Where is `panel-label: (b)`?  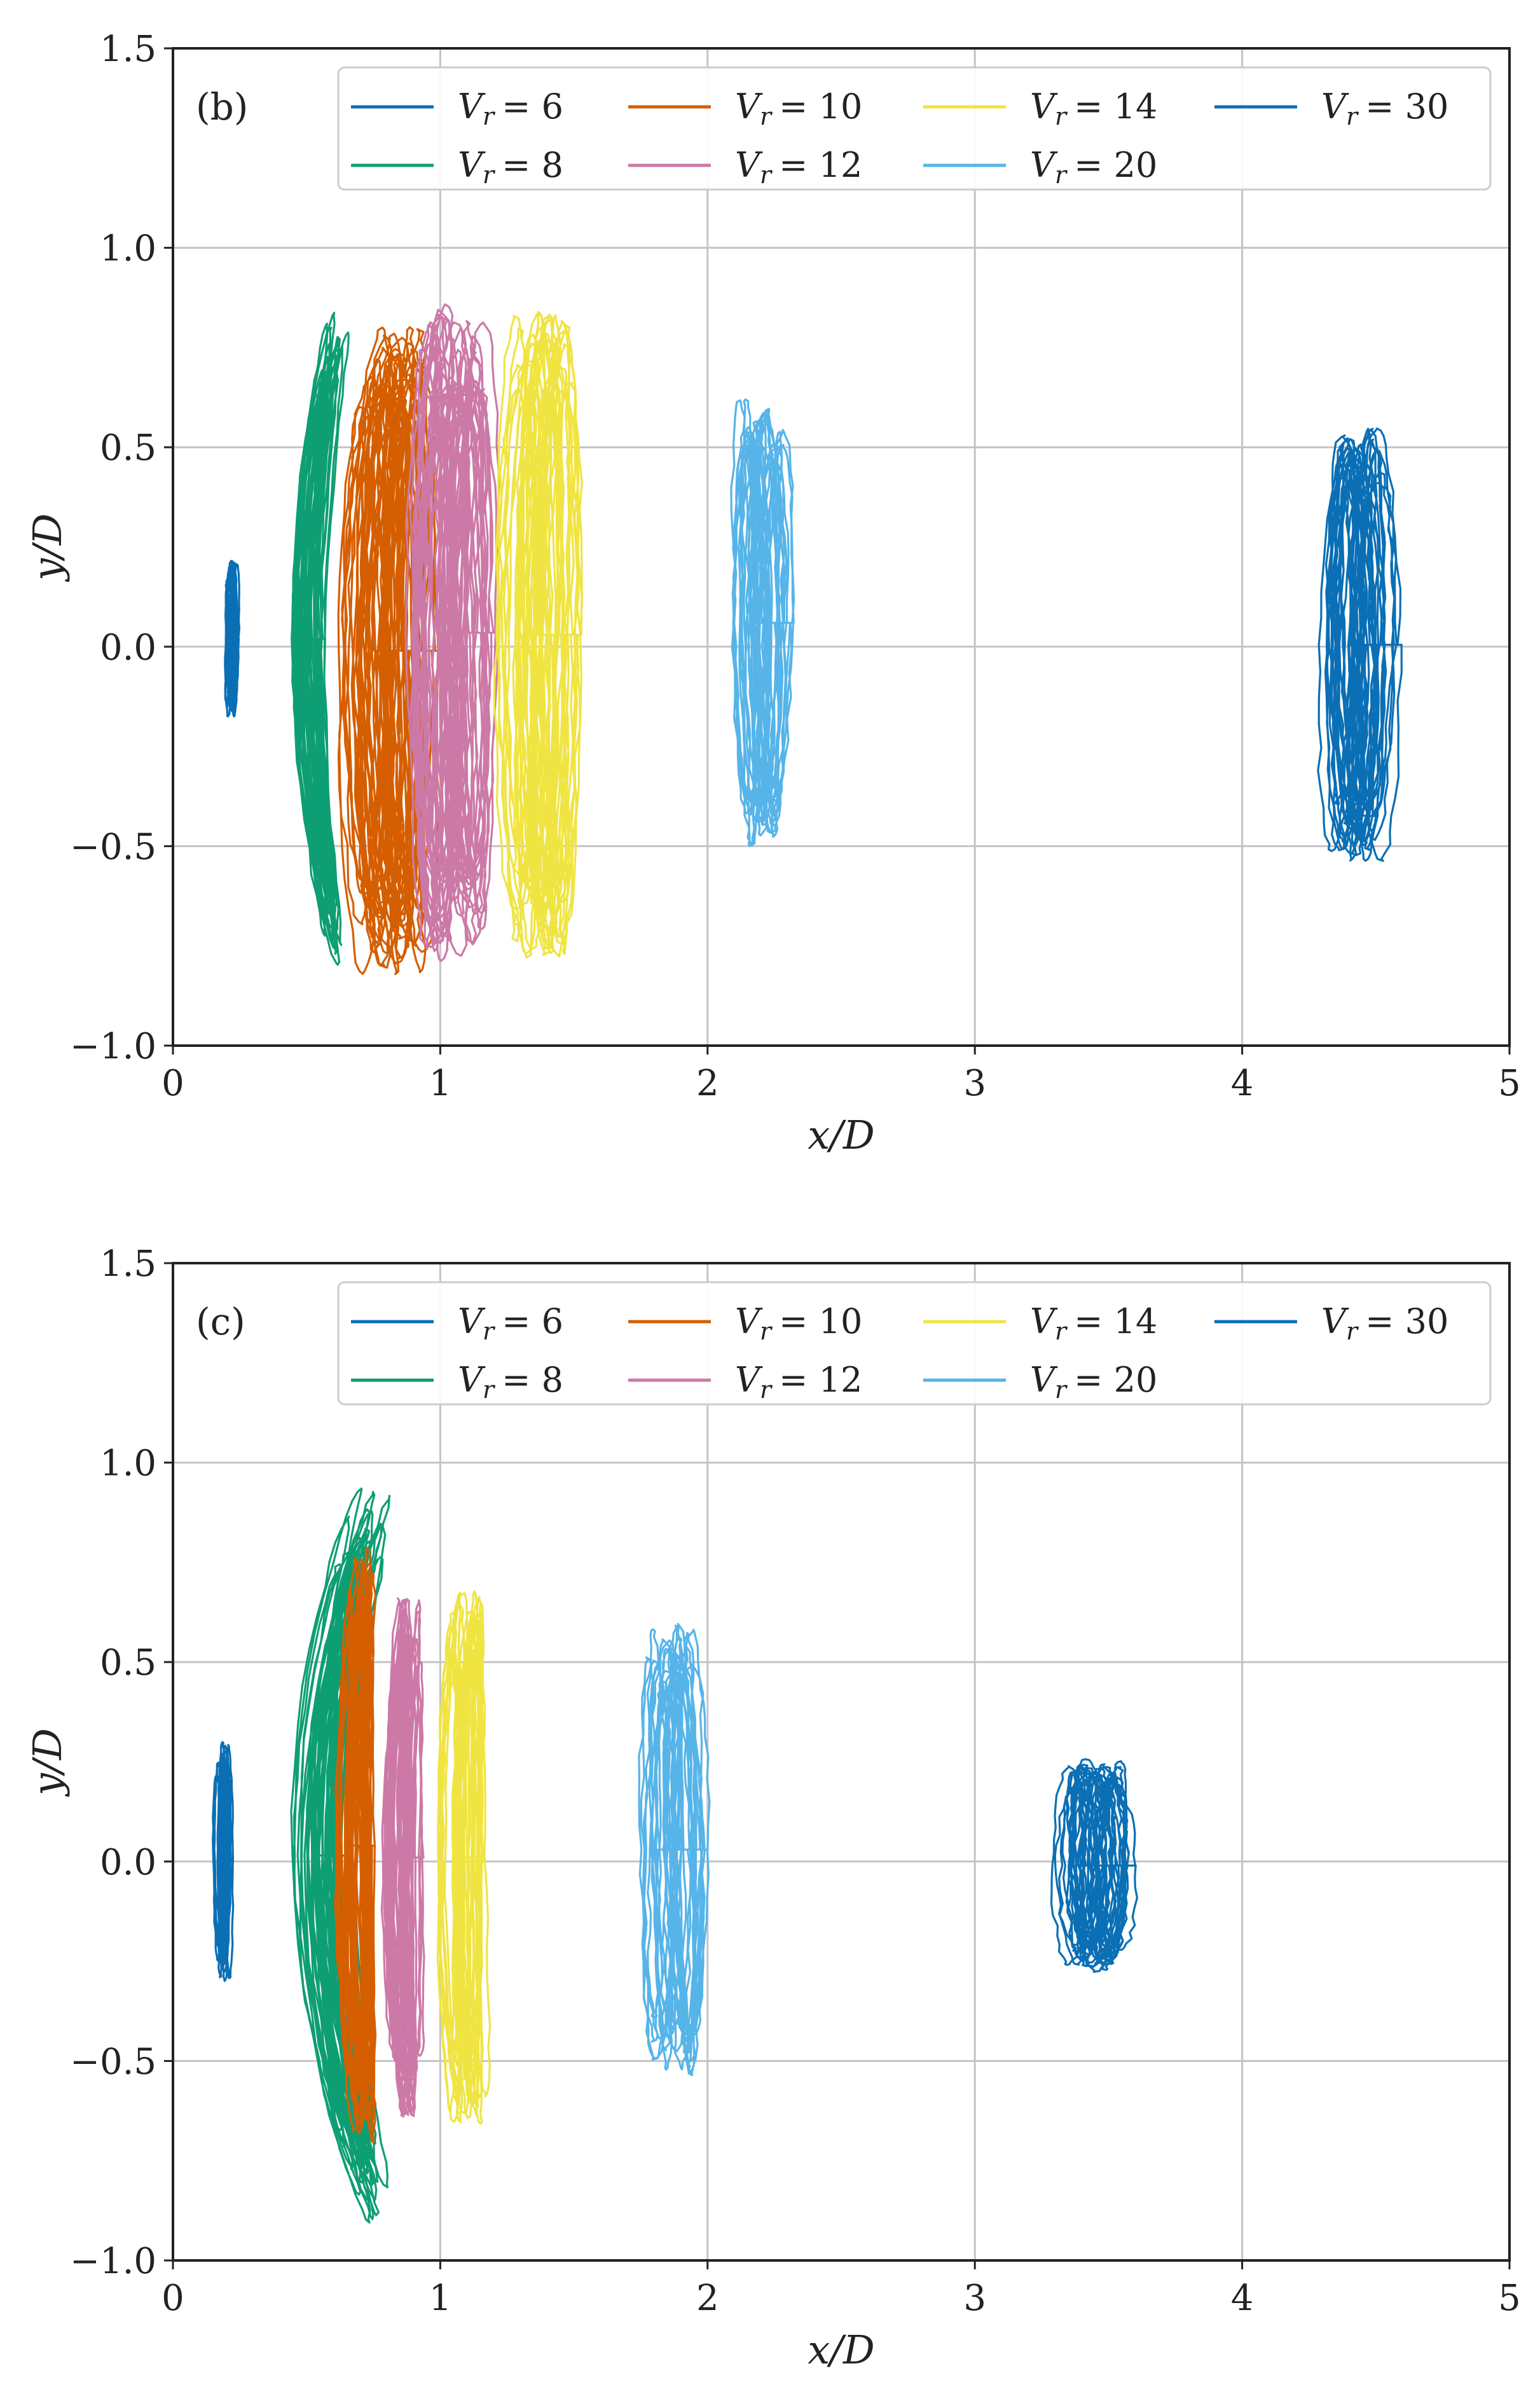 panel-label: (b) is located at coordinates (222, 106).